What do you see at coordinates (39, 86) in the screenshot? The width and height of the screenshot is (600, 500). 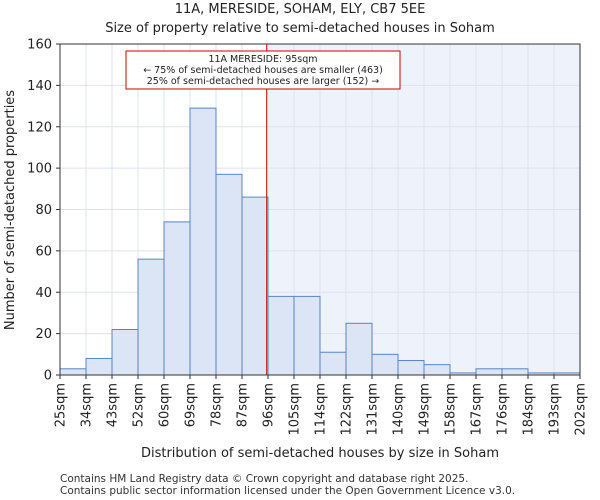 I see `y-tick-label: 140` at bounding box center [39, 86].